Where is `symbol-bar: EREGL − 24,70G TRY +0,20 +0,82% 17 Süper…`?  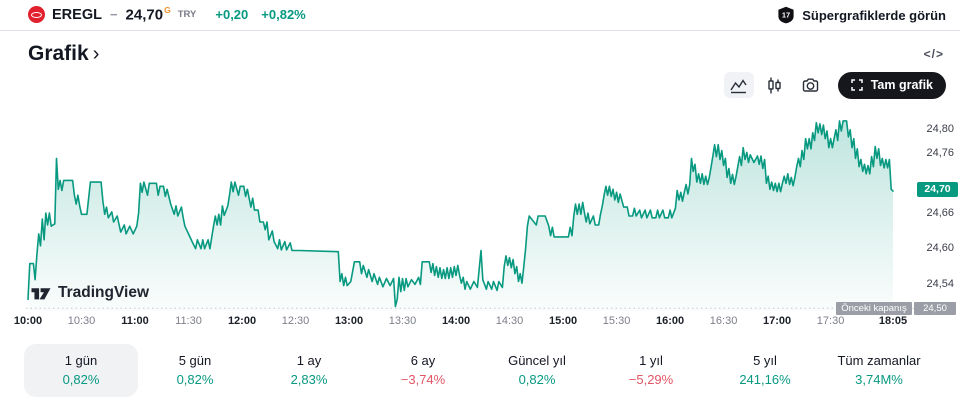
symbol-bar: EREGL − 24,70G TRY +0,20 +0,82% 17 Süper… is located at coordinates (480, 15).